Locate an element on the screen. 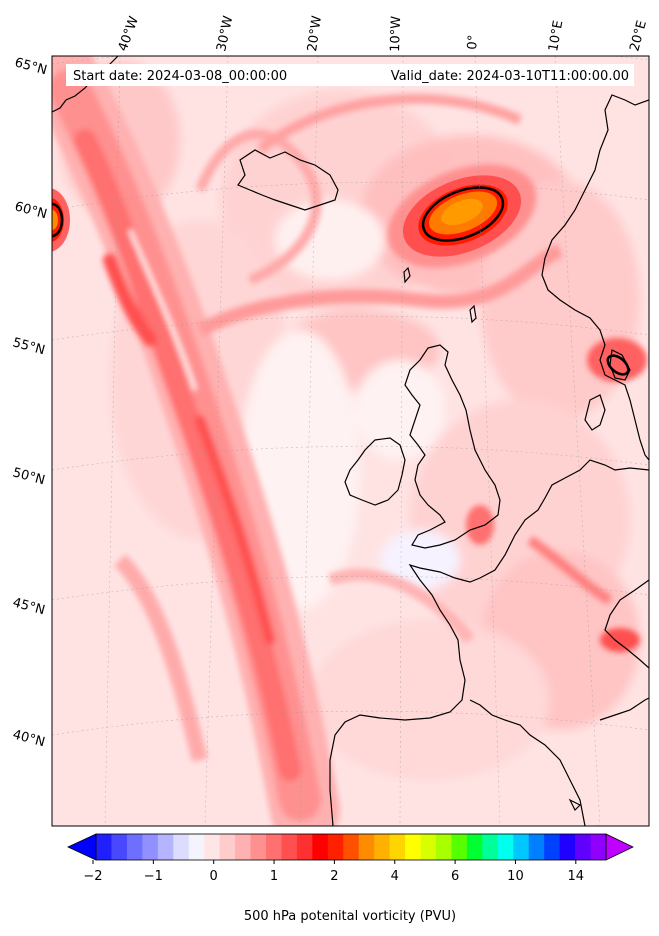 This screenshot has height=936, width=659. colorbar: −2 −1 0 1 2 4 6 10 14 is located at coordinates (350, 858).